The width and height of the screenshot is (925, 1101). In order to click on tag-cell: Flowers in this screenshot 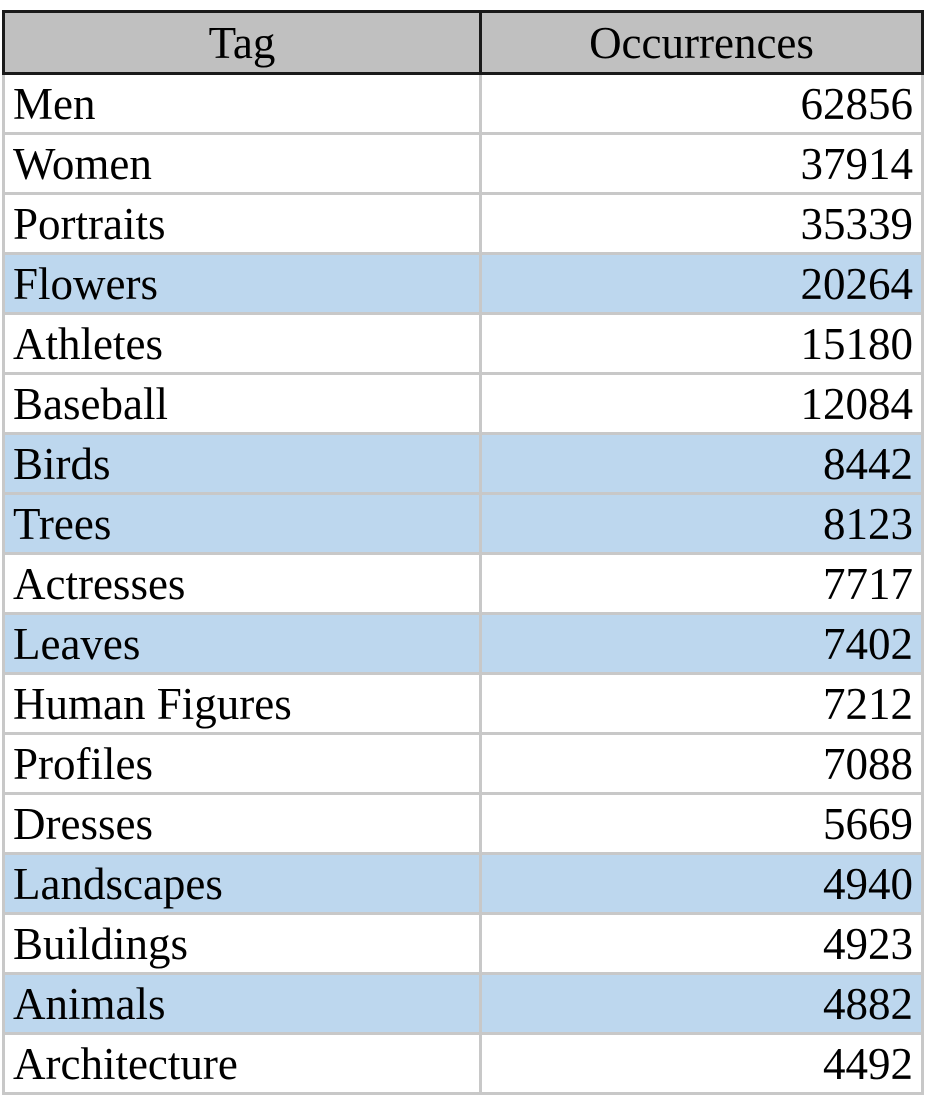, I will do `click(242, 283)`.